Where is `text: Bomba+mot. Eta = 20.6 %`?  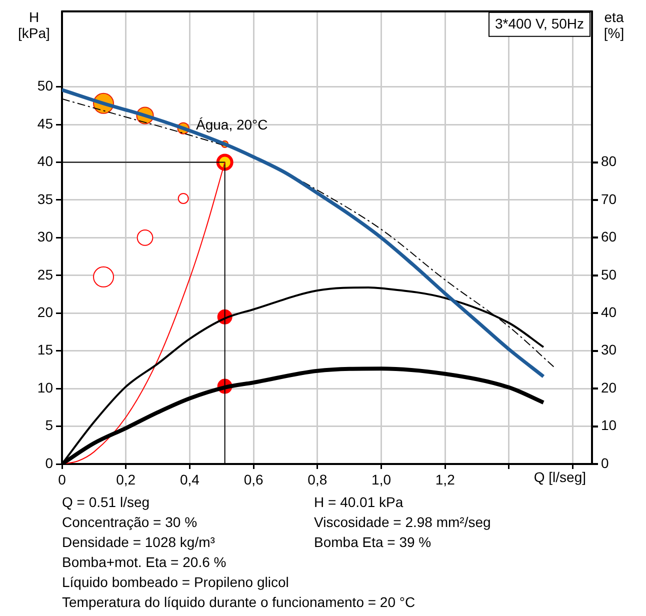
text: Bomba+mot. Eta = 20.6 % is located at coordinates (145, 562).